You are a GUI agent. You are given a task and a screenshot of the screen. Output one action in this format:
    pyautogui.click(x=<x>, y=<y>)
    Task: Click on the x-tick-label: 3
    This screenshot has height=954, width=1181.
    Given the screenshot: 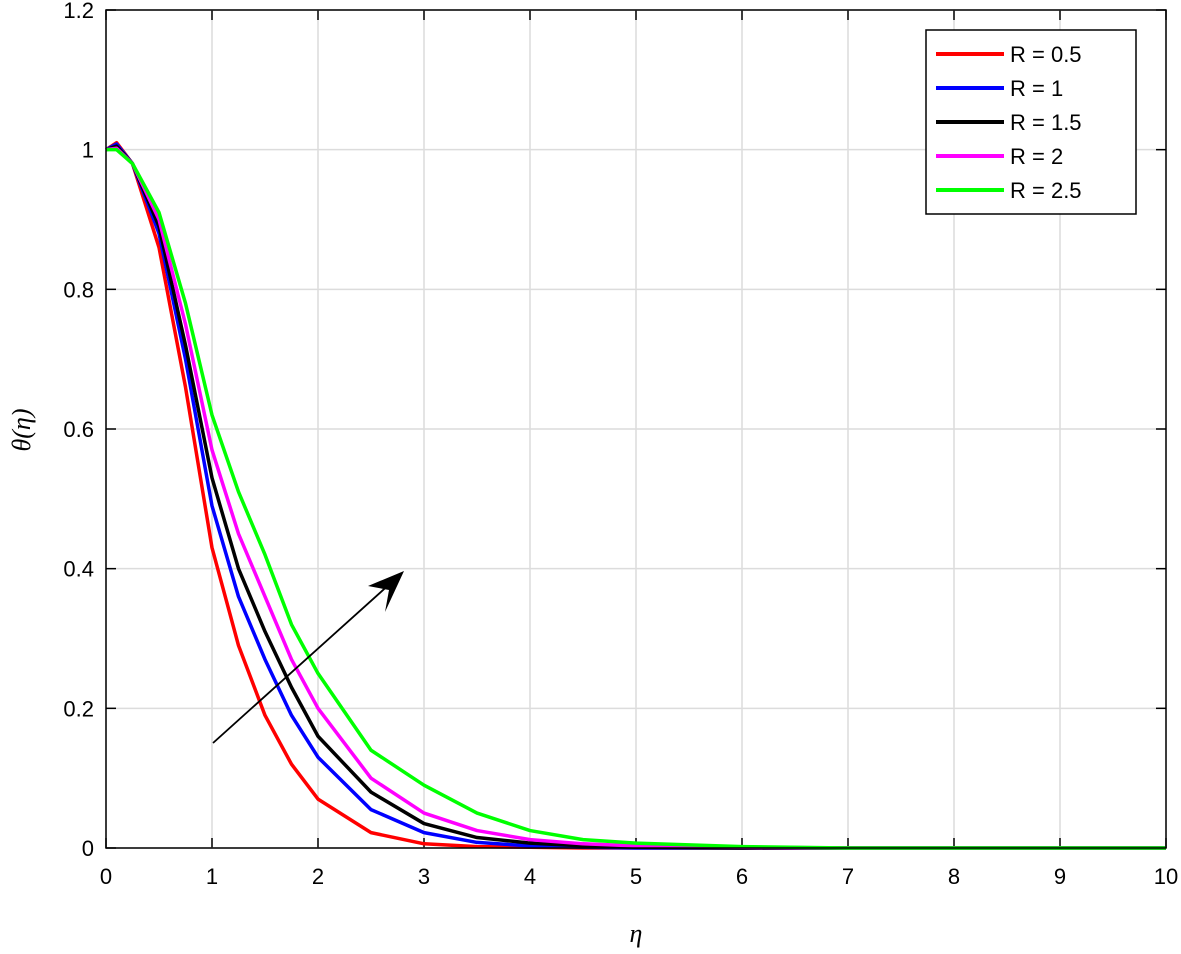 What is the action you would take?
    pyautogui.click(x=424, y=876)
    